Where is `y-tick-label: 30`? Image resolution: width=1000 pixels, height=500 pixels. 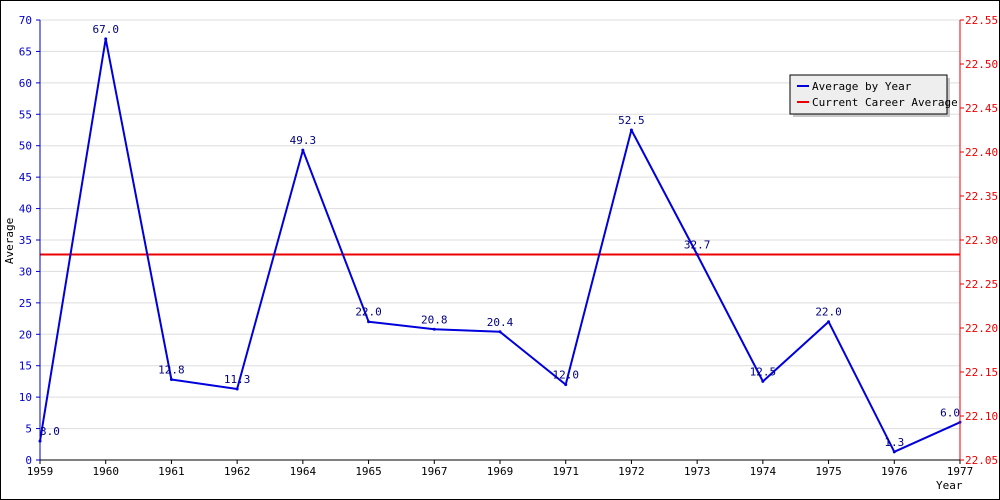 y-tick-label: 30 is located at coordinates (25, 271).